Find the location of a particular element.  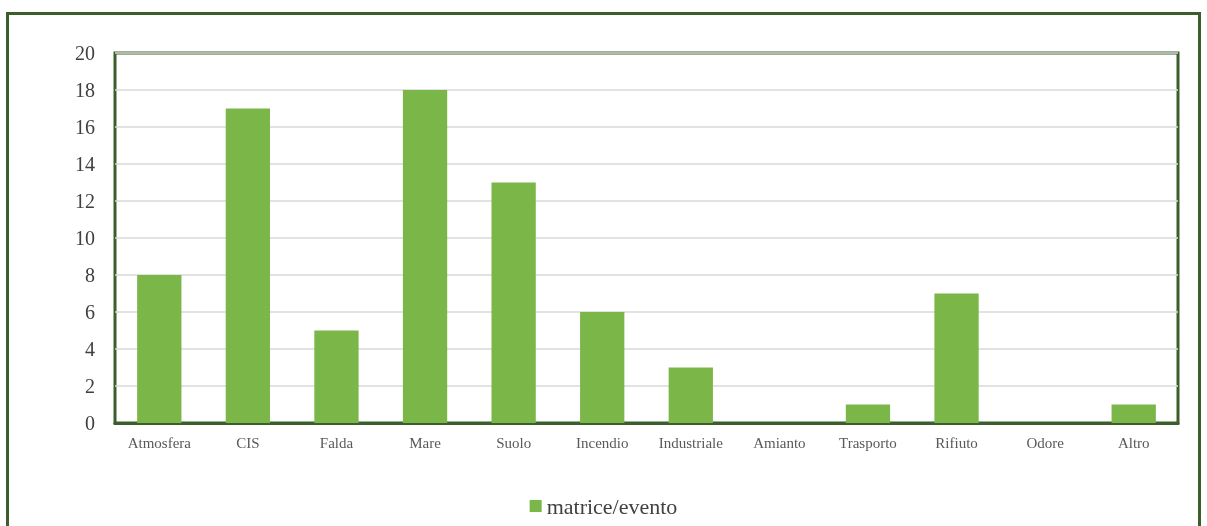

y-tick-label: 2 is located at coordinates (90, 386).